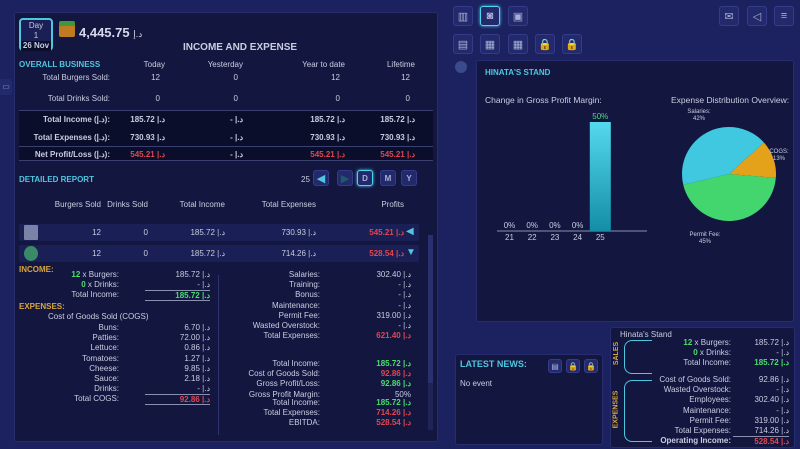 This screenshot has height=449, width=800. I want to click on cogs-label: Sauce:, so click(106, 378).